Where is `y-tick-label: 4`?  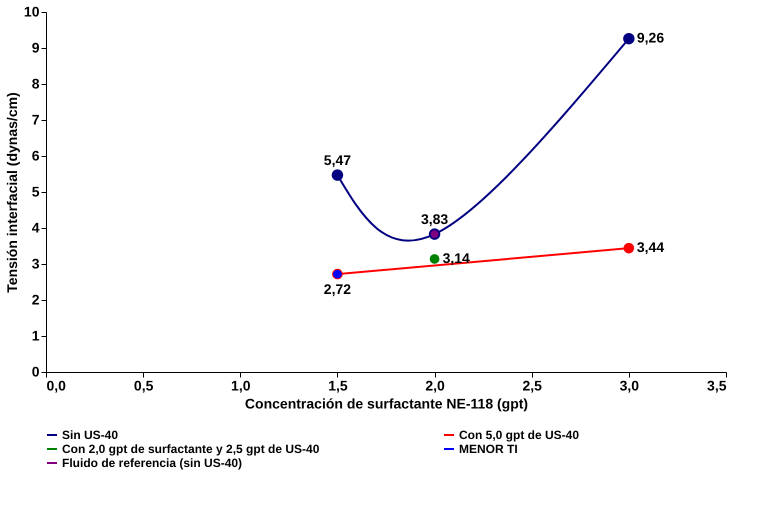
y-tick-label: 4 is located at coordinates (36, 228).